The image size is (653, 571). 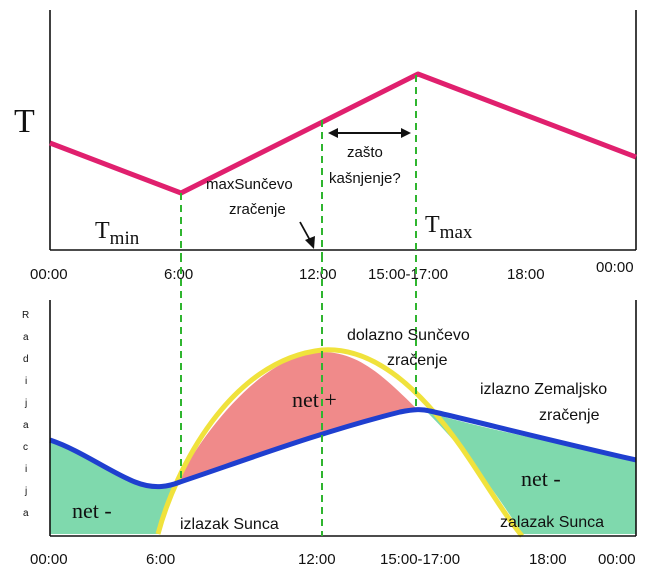 What do you see at coordinates (25, 447) in the screenshot?
I see `radiation-letter-7: c` at bounding box center [25, 447].